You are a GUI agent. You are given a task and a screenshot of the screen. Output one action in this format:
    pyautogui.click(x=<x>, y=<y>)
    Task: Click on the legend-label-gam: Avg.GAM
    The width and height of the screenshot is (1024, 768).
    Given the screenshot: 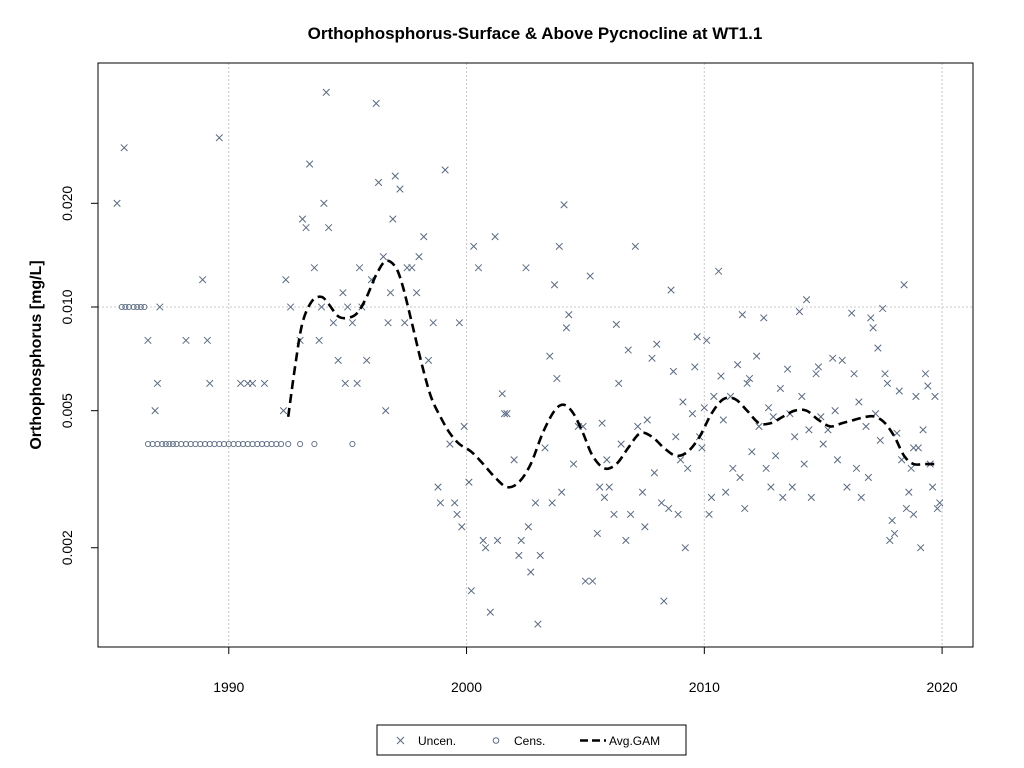 What is the action you would take?
    pyautogui.click(x=634, y=741)
    